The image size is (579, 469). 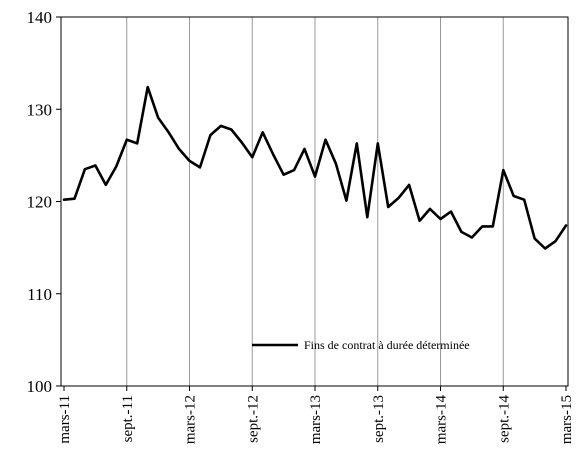 What do you see at coordinates (40, 386) in the screenshot?
I see `y-tick-label: 100` at bounding box center [40, 386].